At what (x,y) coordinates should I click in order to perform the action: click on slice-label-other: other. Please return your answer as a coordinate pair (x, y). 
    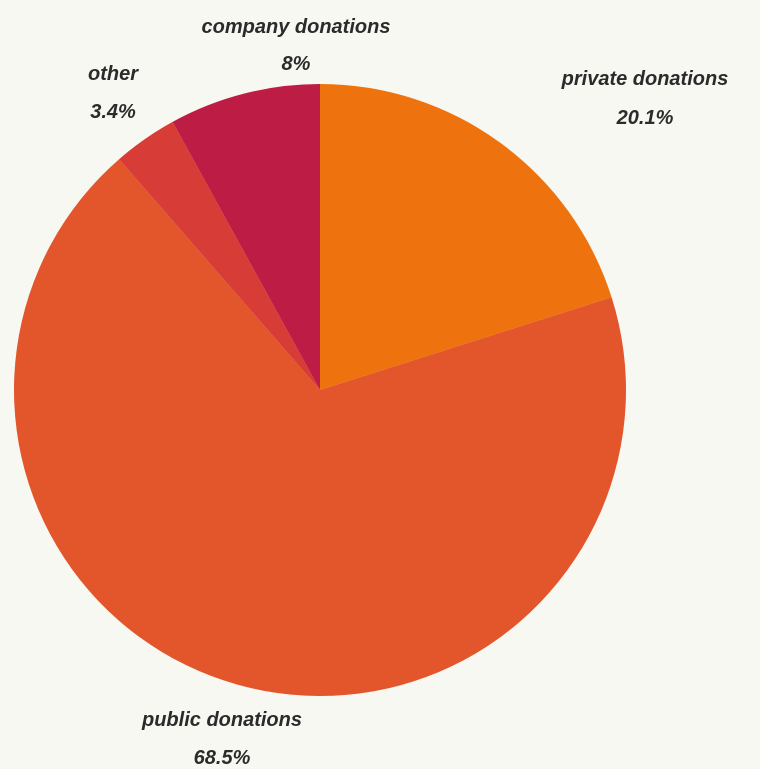
    Looking at the image, I should click on (113, 74).